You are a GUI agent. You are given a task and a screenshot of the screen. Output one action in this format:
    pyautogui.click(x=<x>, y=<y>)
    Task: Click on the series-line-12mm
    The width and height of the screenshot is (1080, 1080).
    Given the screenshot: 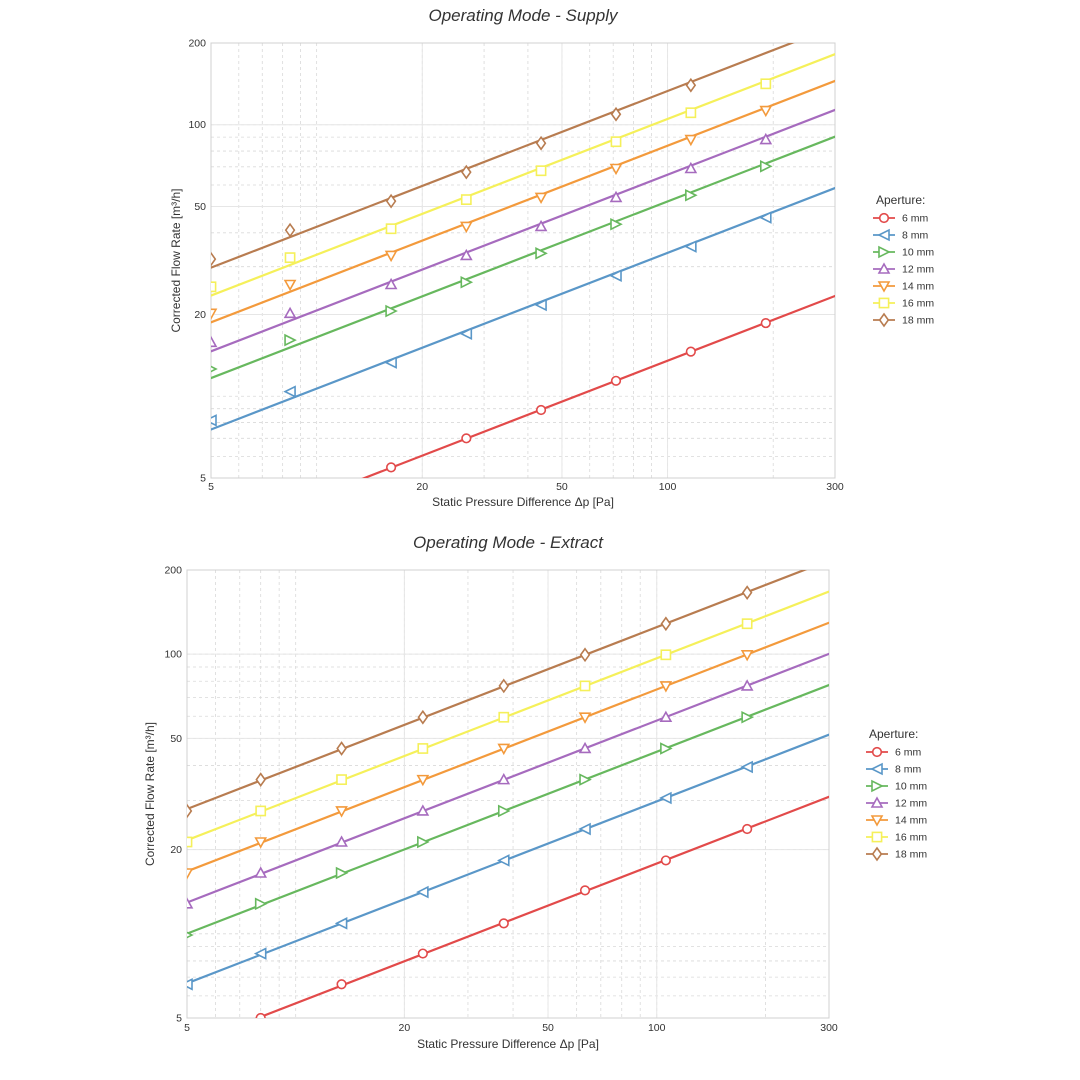 What is the action you would take?
    pyautogui.click(x=508, y=778)
    